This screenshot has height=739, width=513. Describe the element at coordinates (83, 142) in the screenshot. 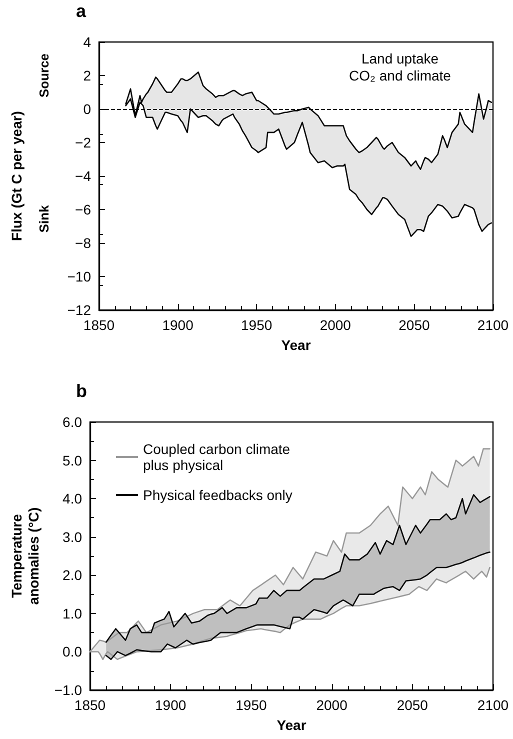

I see `y-tick-label: −2` at that location.